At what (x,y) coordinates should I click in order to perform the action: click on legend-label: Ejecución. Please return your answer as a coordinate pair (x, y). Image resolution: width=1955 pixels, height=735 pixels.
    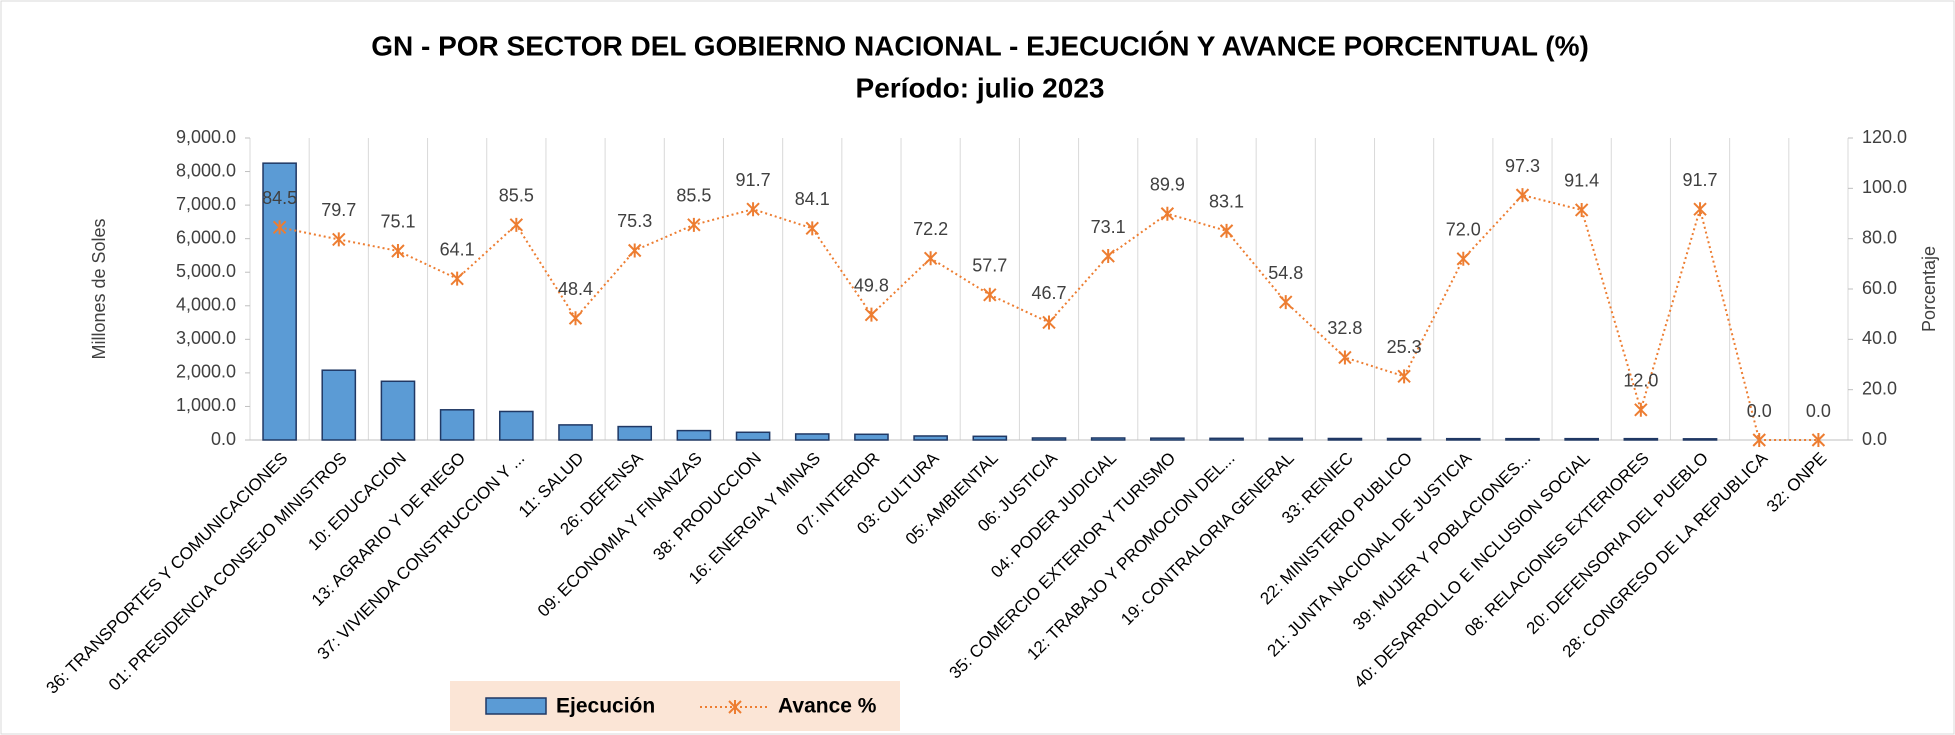
    Looking at the image, I should click on (605, 706).